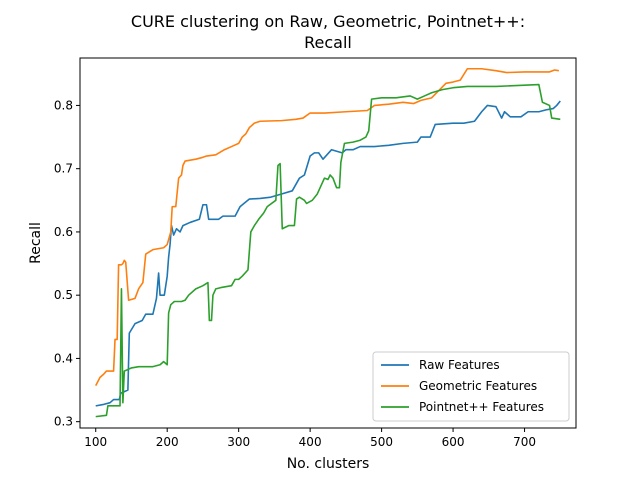  What do you see at coordinates (63, 169) in the screenshot?
I see `y-tick-label-4: 0.7` at bounding box center [63, 169].